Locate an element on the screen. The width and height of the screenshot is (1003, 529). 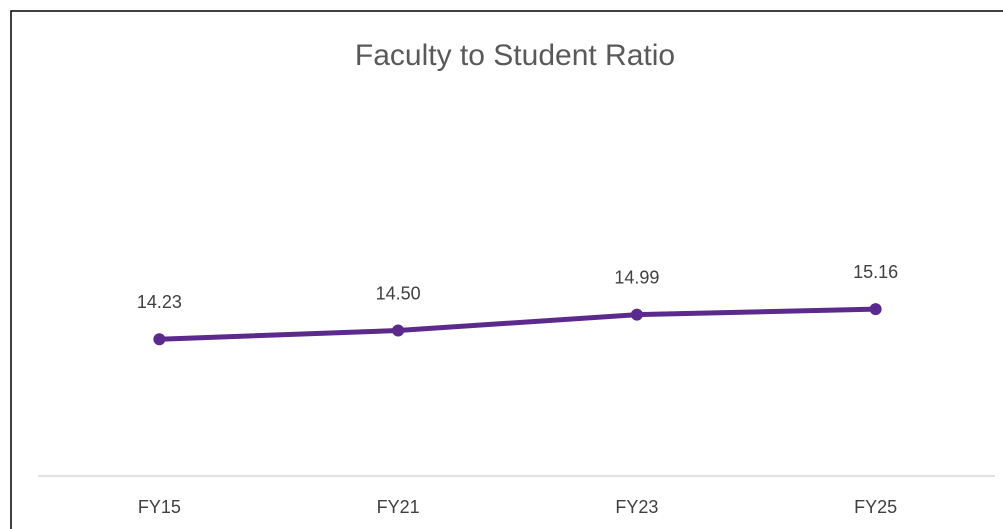
data-label: 15.16 is located at coordinates (875, 272).